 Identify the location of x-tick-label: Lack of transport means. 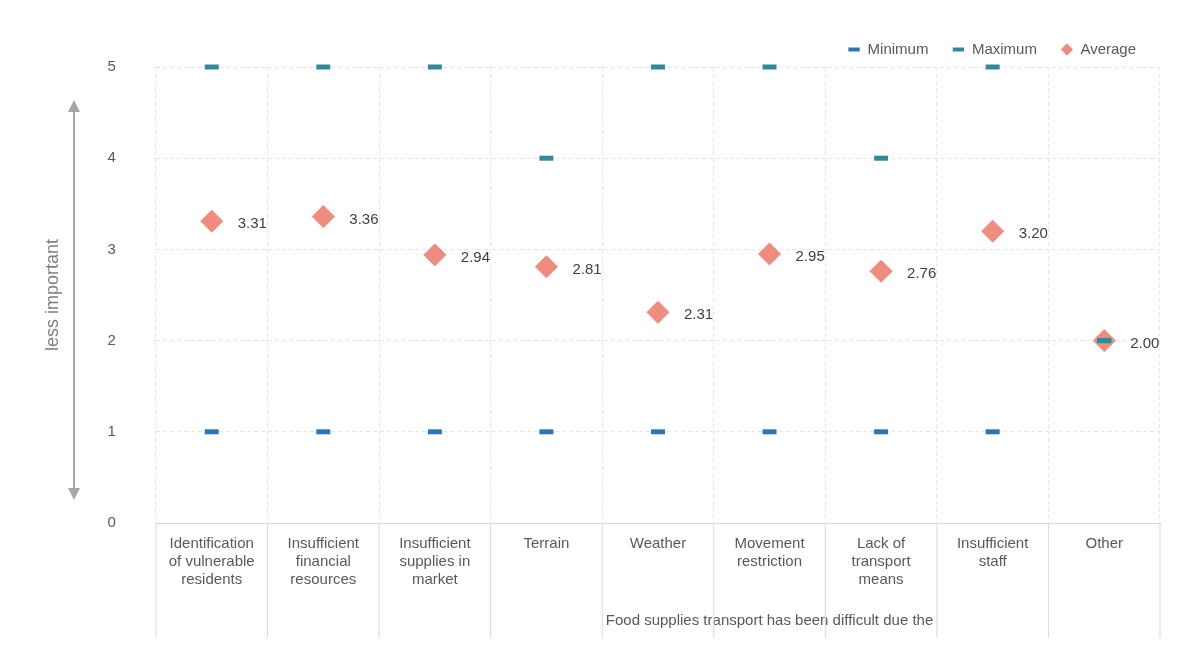
(881, 561).